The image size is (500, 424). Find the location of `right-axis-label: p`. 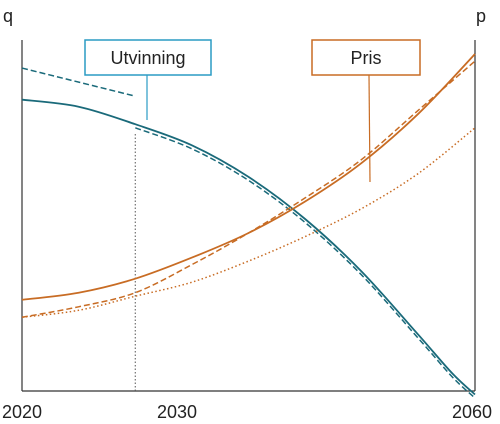

right-axis-label: p is located at coordinates (481, 16).